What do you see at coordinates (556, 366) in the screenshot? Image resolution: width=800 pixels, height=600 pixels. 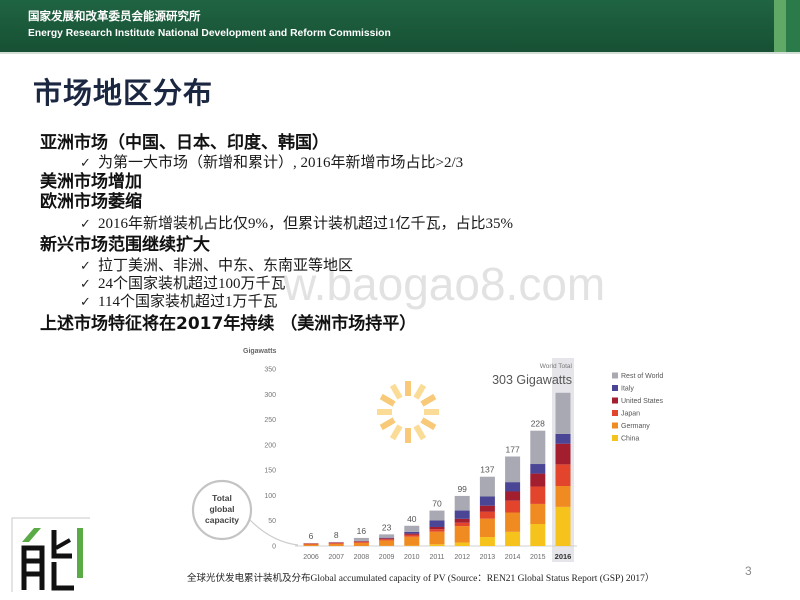 I see `world-total-label: World Total` at bounding box center [556, 366].